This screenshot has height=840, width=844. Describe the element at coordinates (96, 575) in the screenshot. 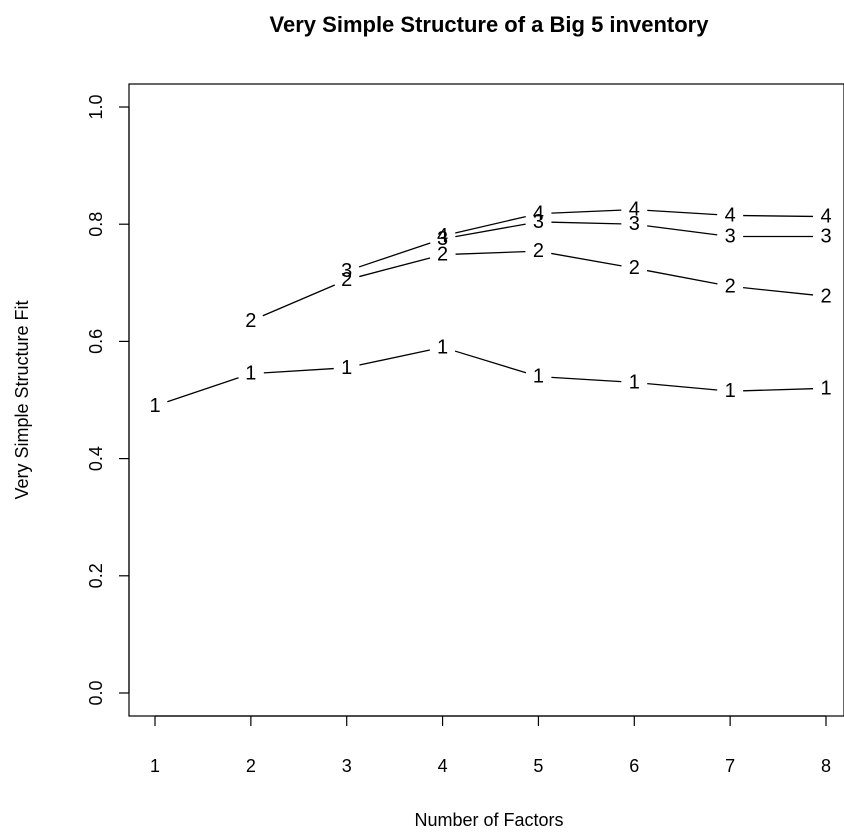

I see `y-tick-label: 0.2` at that location.